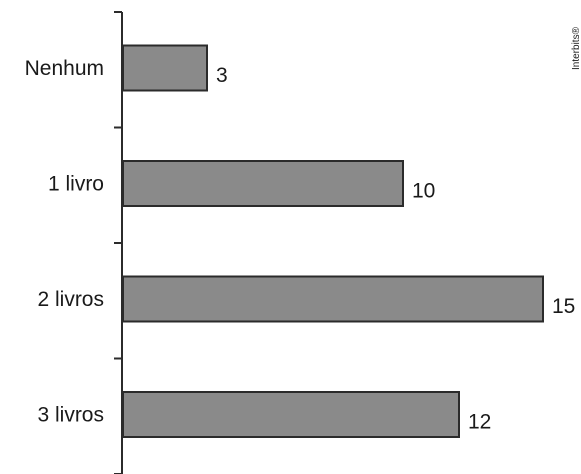  What do you see at coordinates (423, 191) in the screenshot?
I see `value-label: 10` at bounding box center [423, 191].